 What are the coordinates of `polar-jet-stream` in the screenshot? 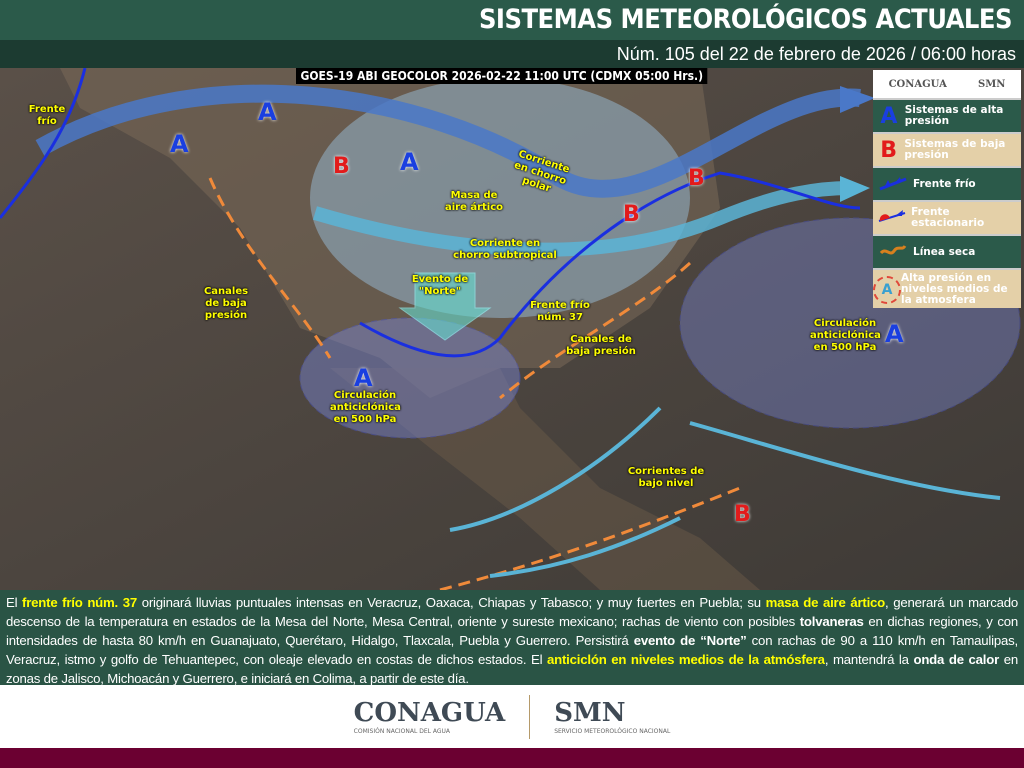 It's located at (448, 141).